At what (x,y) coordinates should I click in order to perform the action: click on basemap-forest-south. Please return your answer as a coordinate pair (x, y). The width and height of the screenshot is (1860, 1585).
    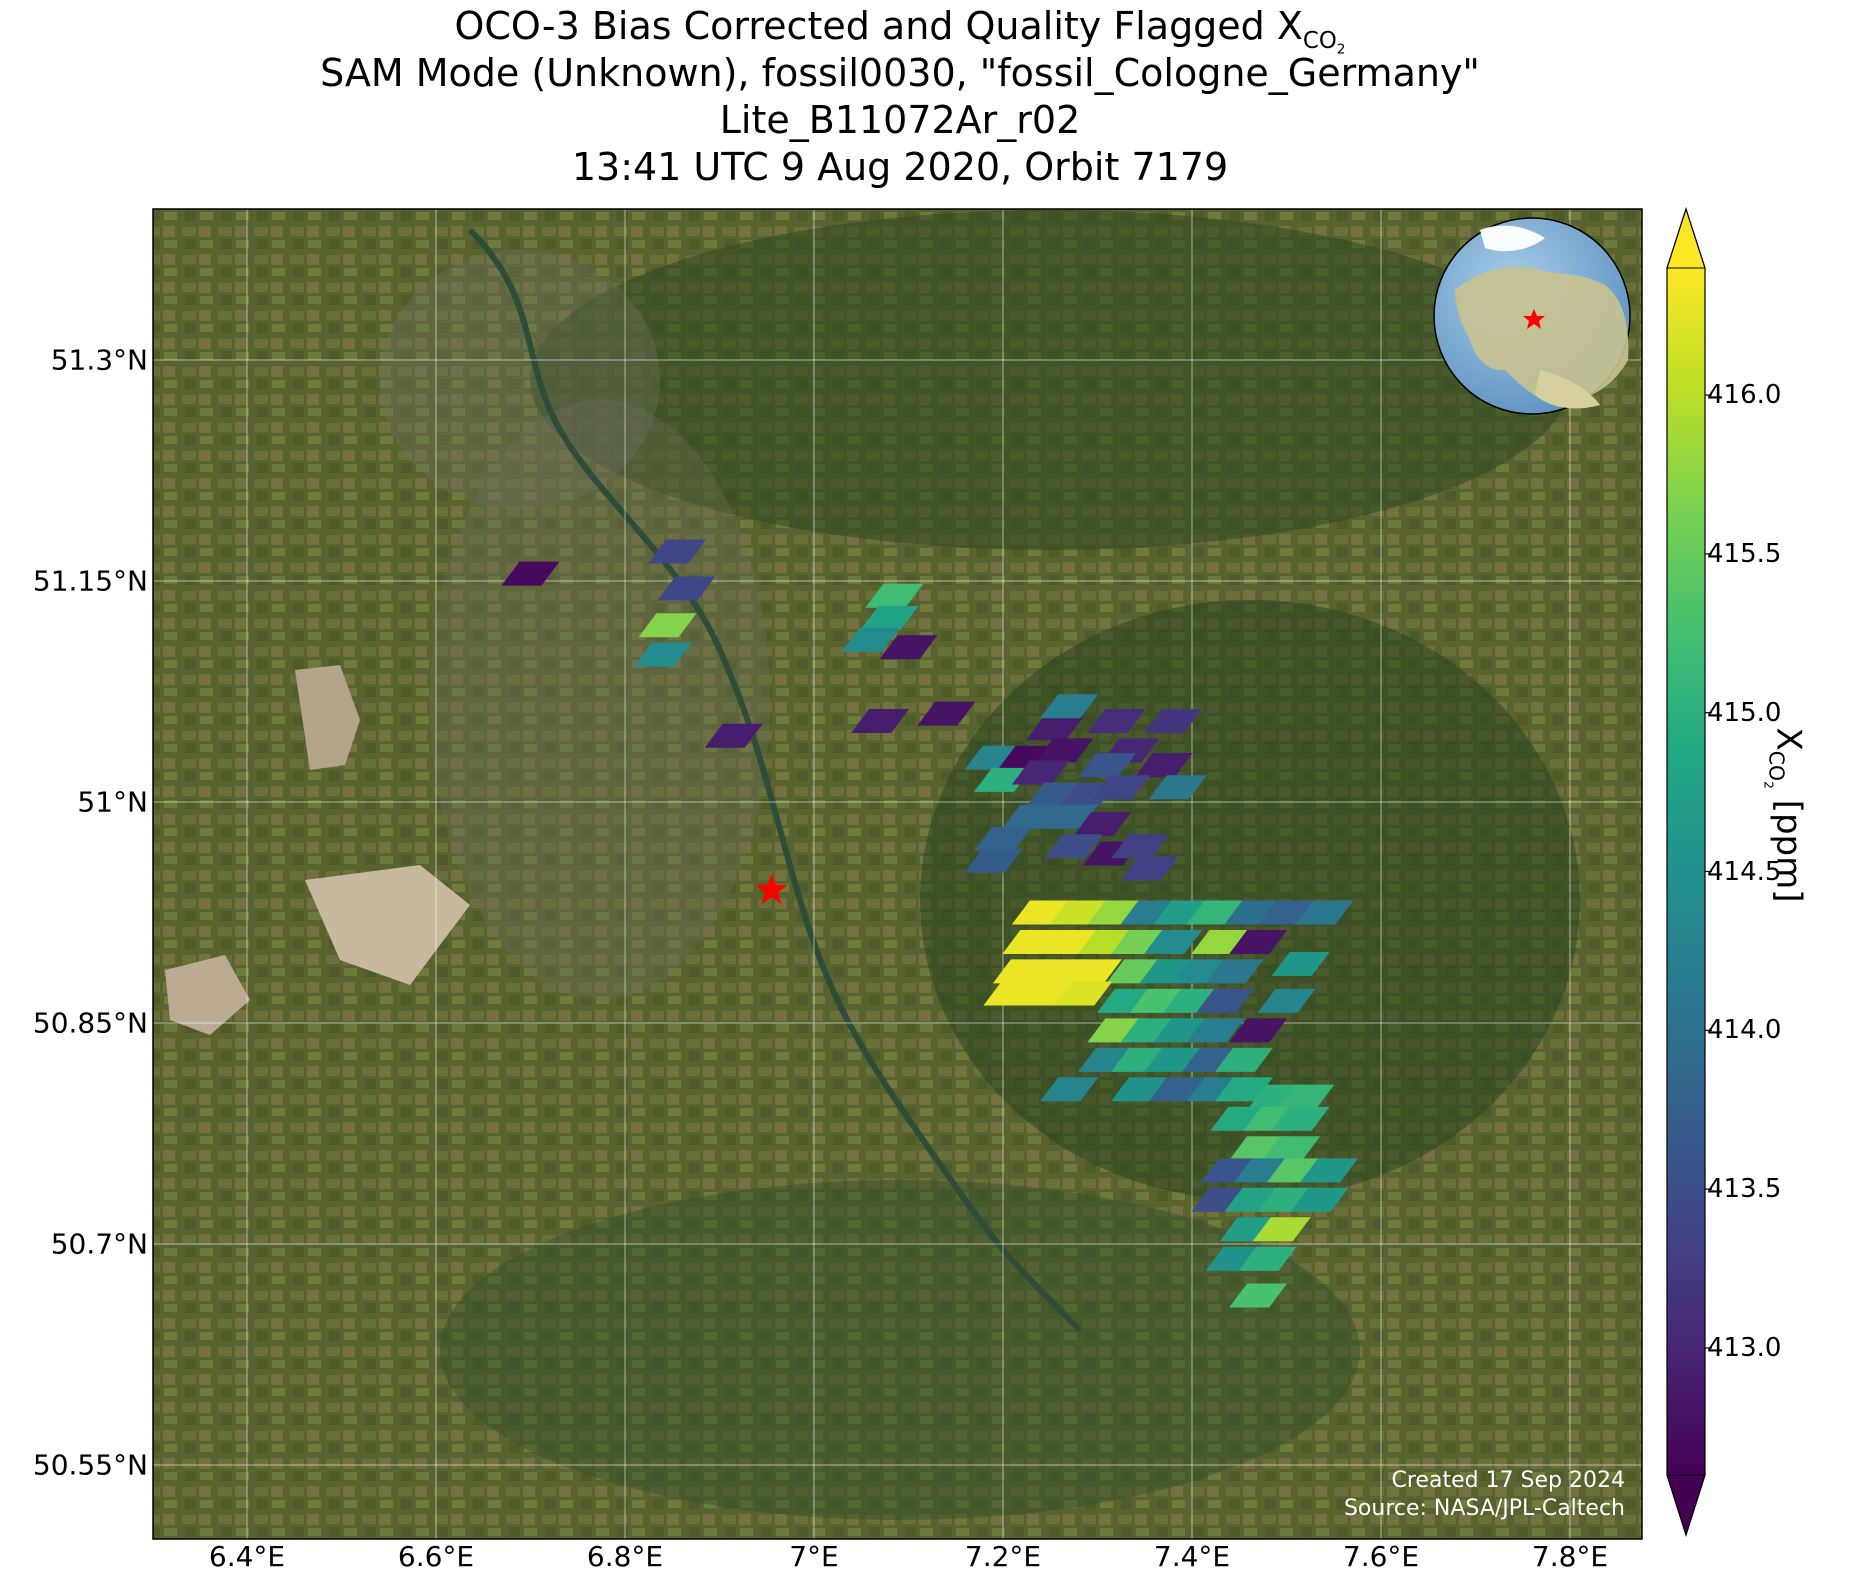
    Looking at the image, I should click on (900, 1350).